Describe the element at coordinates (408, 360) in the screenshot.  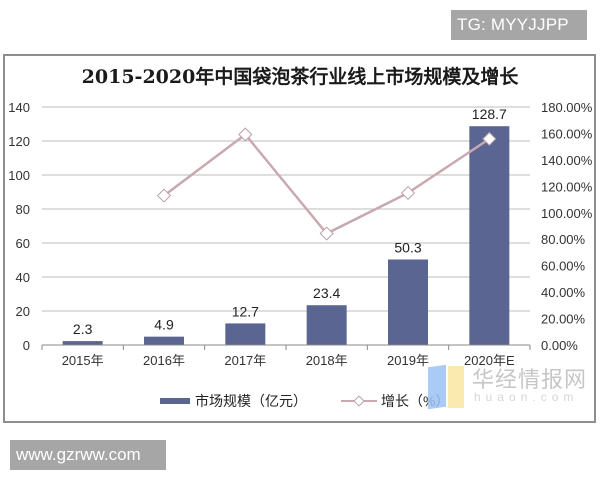
I see `x-category-label: 2019年` at that location.